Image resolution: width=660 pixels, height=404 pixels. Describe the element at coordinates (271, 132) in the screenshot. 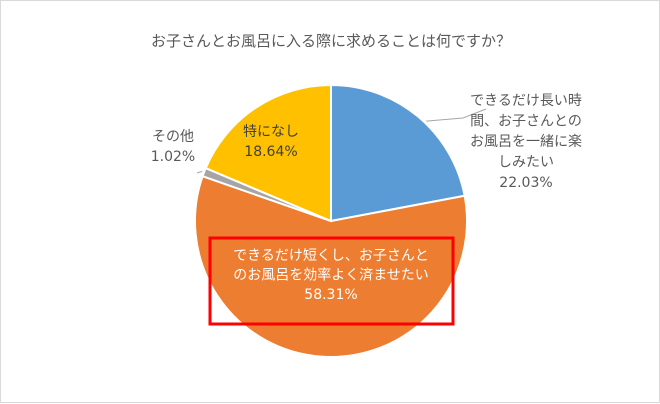

I see `data-label-text-4: 特になし` at that location.